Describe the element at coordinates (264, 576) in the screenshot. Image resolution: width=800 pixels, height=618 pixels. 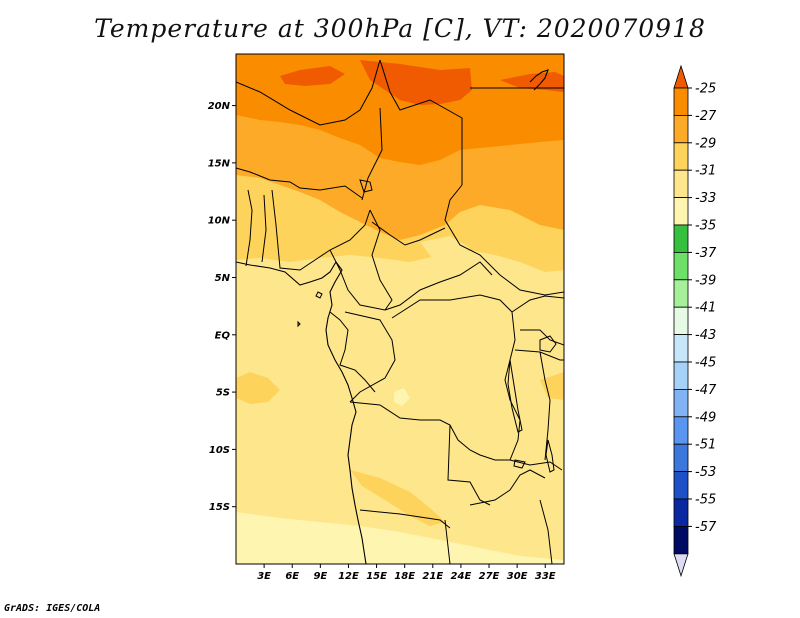
I see `lon-tick-label: 3E` at that location.